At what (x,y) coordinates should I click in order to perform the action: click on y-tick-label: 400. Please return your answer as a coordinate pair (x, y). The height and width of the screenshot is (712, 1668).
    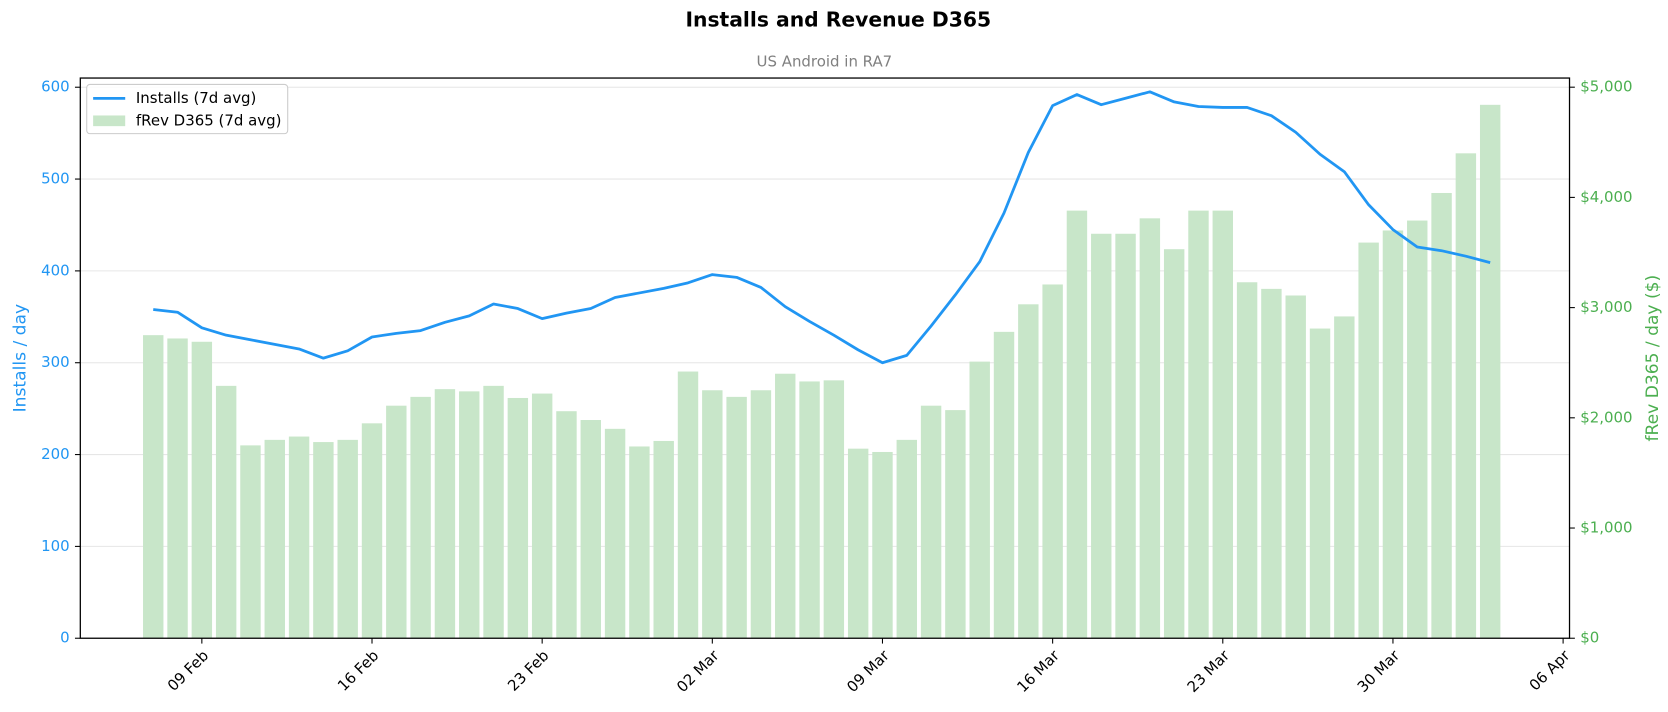
    Looking at the image, I should click on (55, 270).